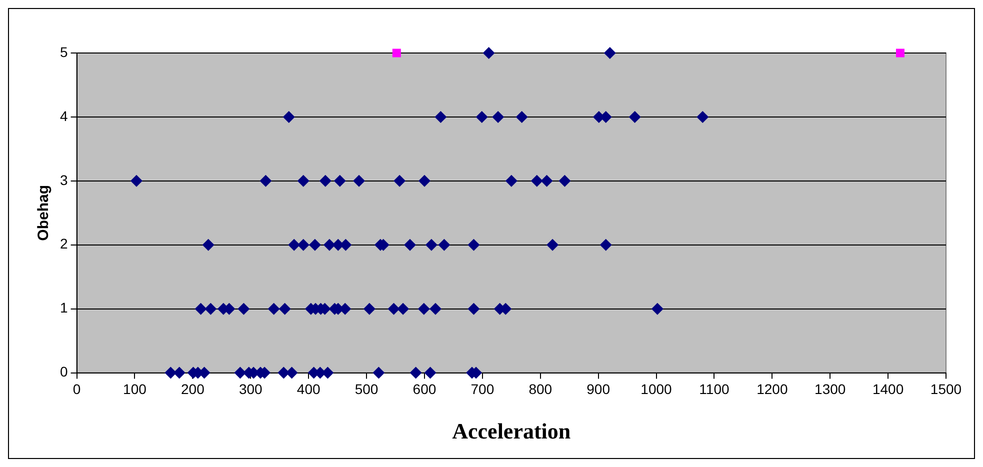 Image resolution: width=983 pixels, height=467 pixels. Describe the element at coordinates (43, 212) in the screenshot. I see `y-axis-title: Obehag` at that location.